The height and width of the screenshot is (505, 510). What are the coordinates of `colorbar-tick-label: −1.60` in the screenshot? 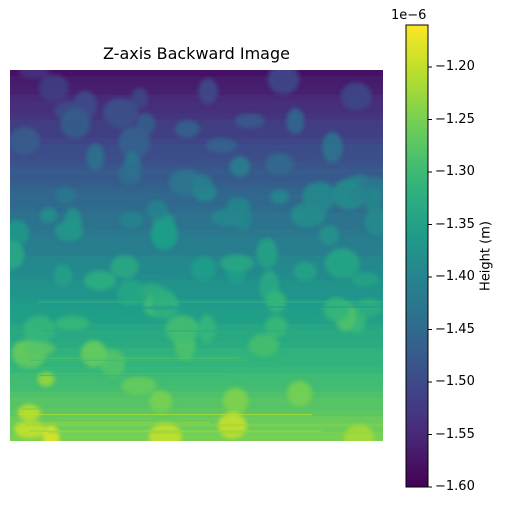 It's located at (455, 486).